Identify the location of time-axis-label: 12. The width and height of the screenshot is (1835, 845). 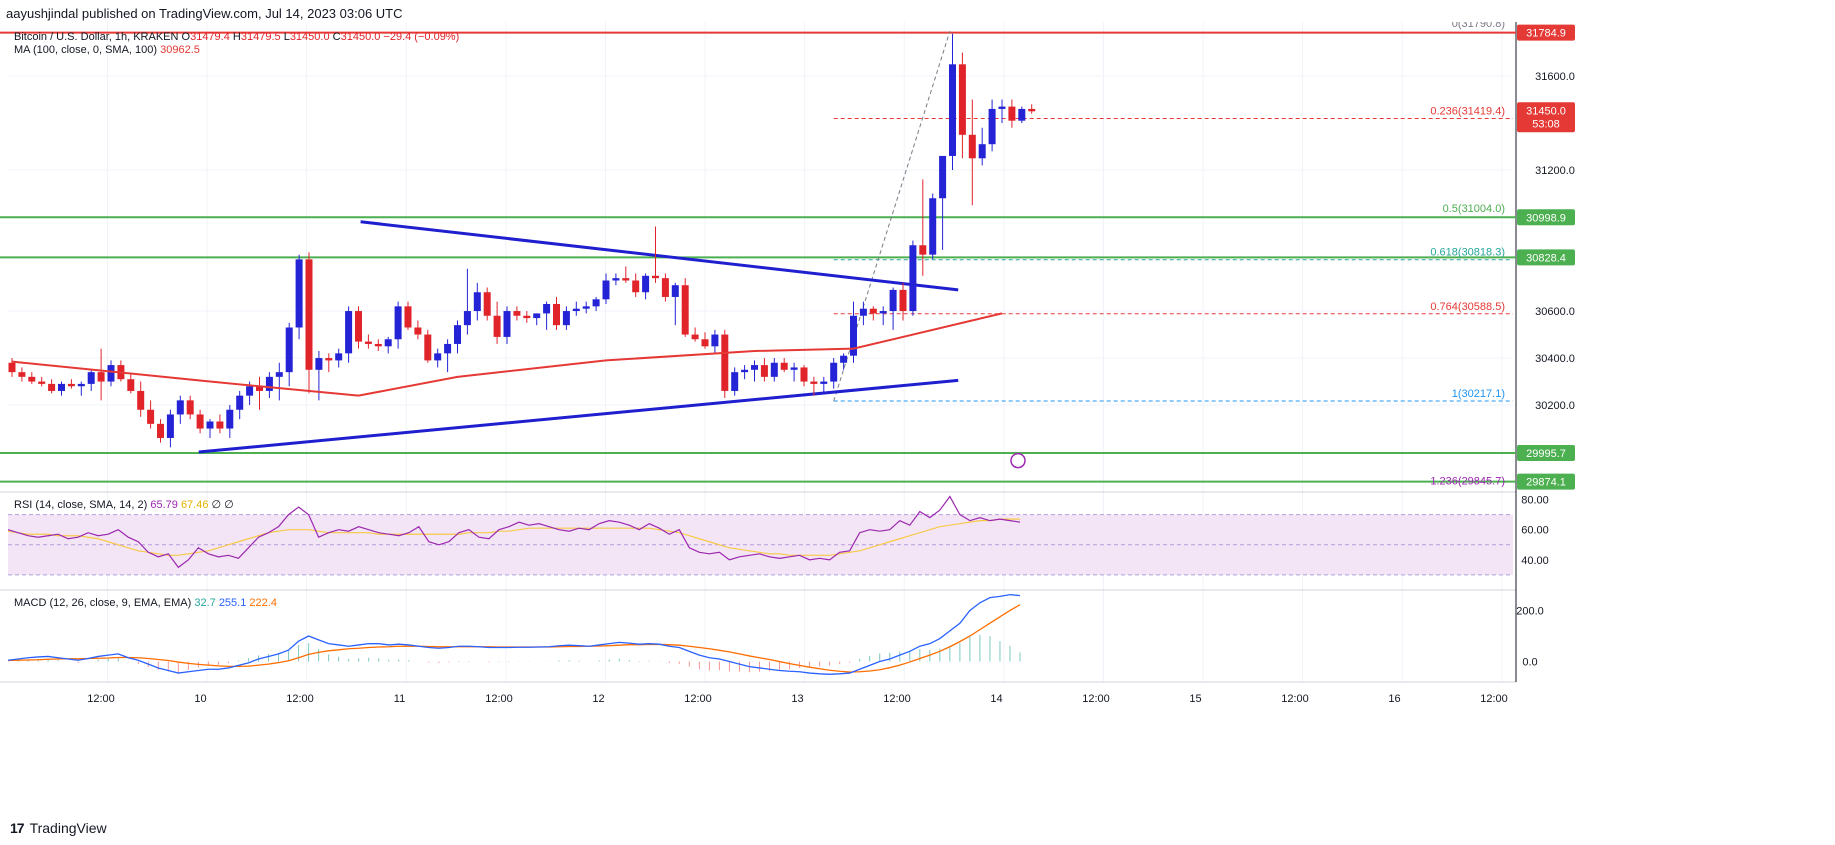
(598, 699).